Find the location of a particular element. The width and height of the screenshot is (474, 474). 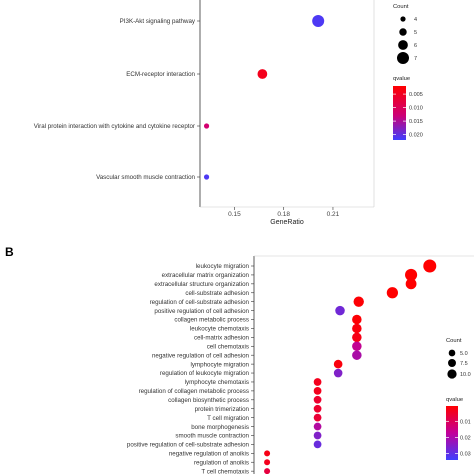

panel-b-color-bar is located at coordinates (452, 433).